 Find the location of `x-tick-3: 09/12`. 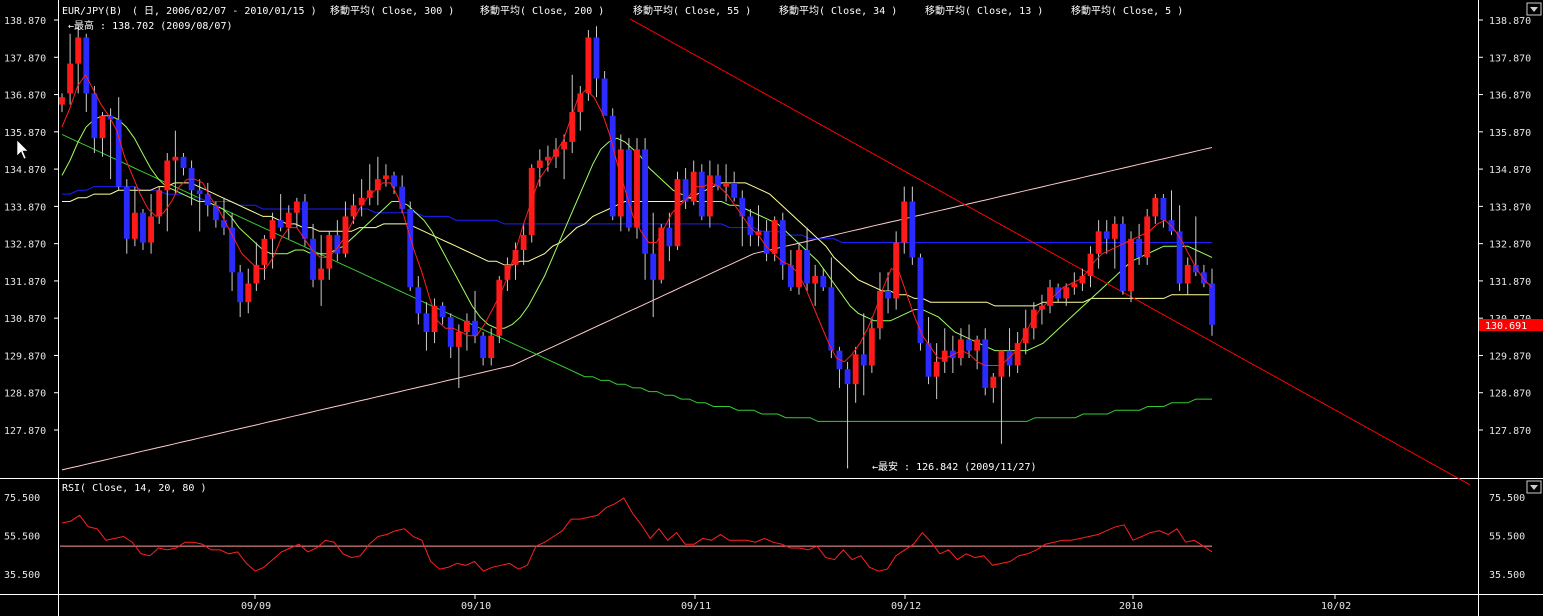

x-tick-3: 09/12 is located at coordinates (906, 606).